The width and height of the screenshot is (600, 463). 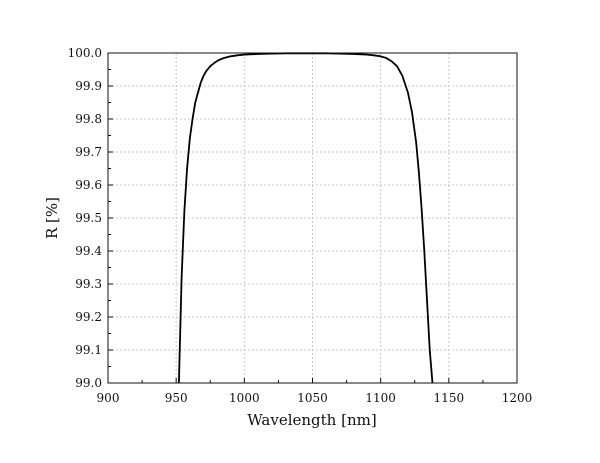 What do you see at coordinates (88, 119) in the screenshot?
I see `y-tick-label: 99.8` at bounding box center [88, 119].